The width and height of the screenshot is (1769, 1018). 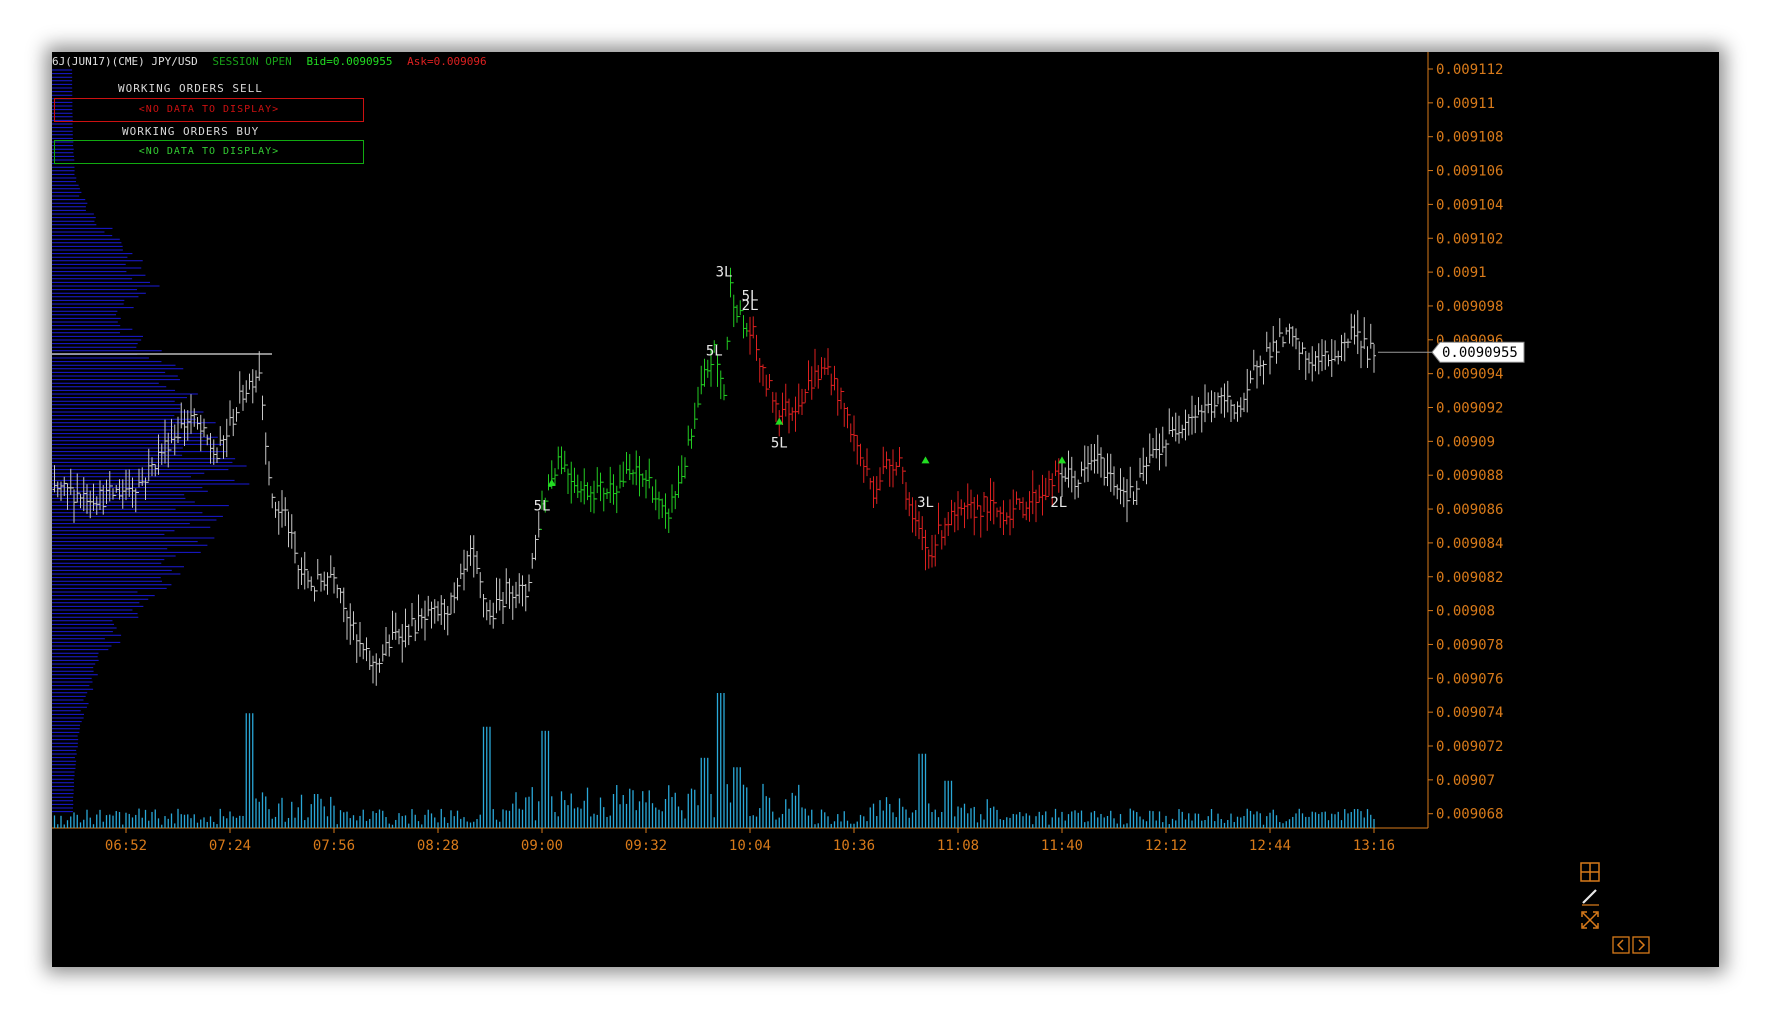 What do you see at coordinates (1469, 172) in the screenshot?
I see `y-tick-label: 0.009106` at bounding box center [1469, 172].